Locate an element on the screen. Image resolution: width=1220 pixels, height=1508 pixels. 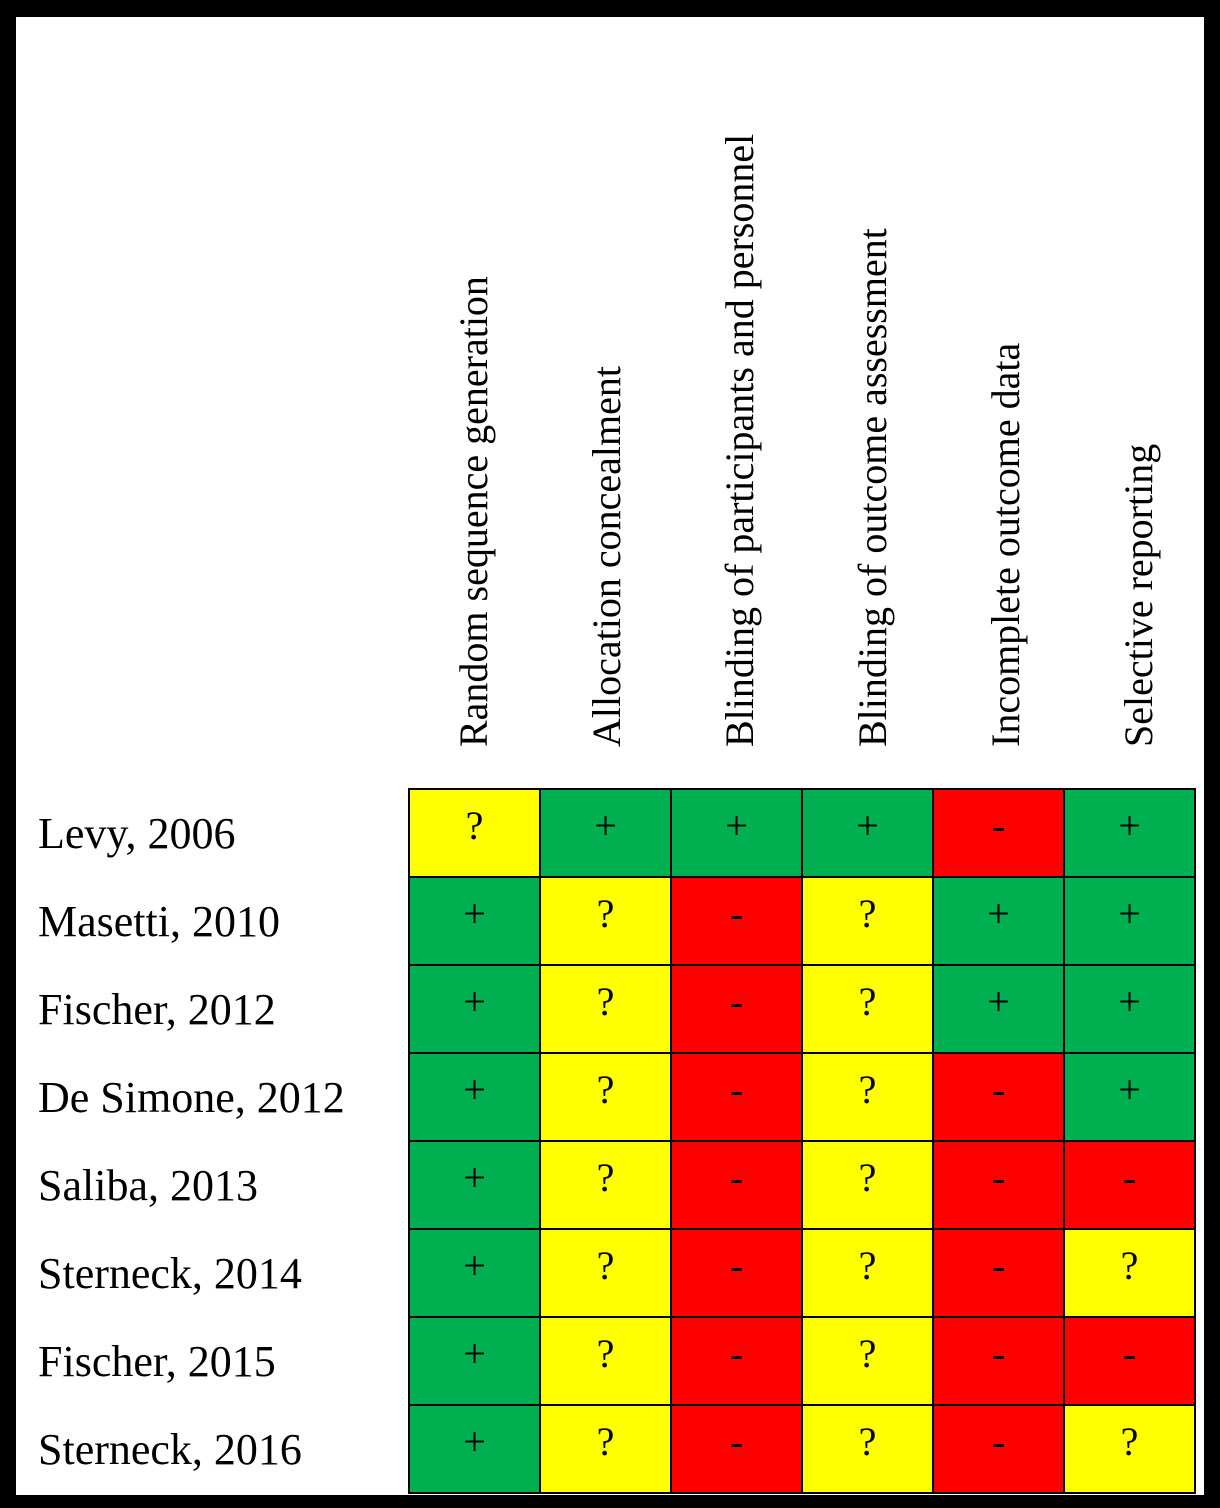
column-header-label: Random sequence generation is located at coordinates (473, 511).